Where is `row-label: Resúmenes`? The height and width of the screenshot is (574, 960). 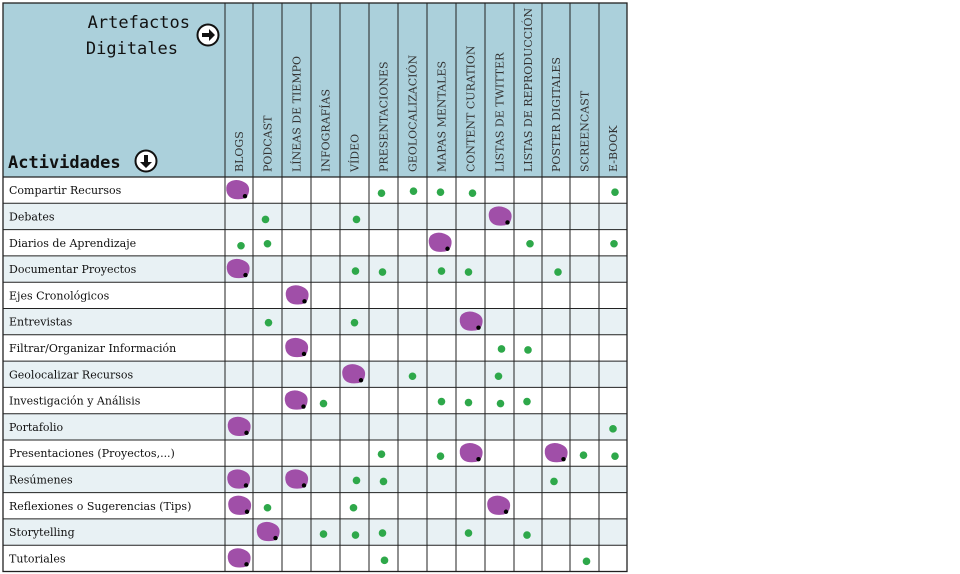
row-label: Resúmenes is located at coordinates (41, 479).